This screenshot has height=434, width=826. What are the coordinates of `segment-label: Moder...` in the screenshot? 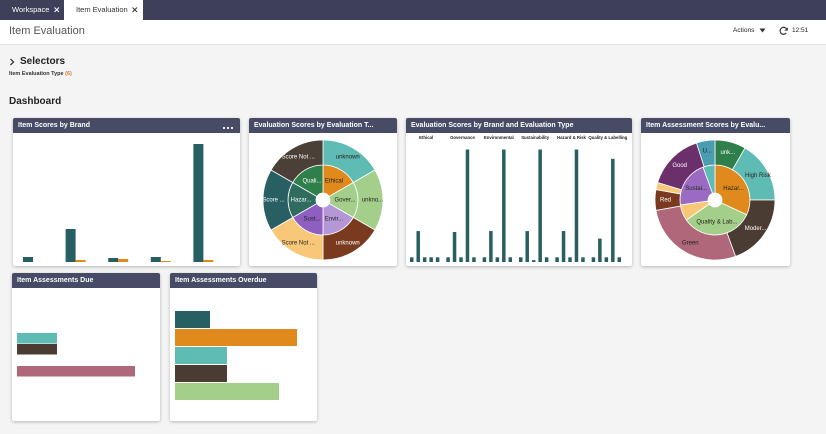 It's located at (756, 229).